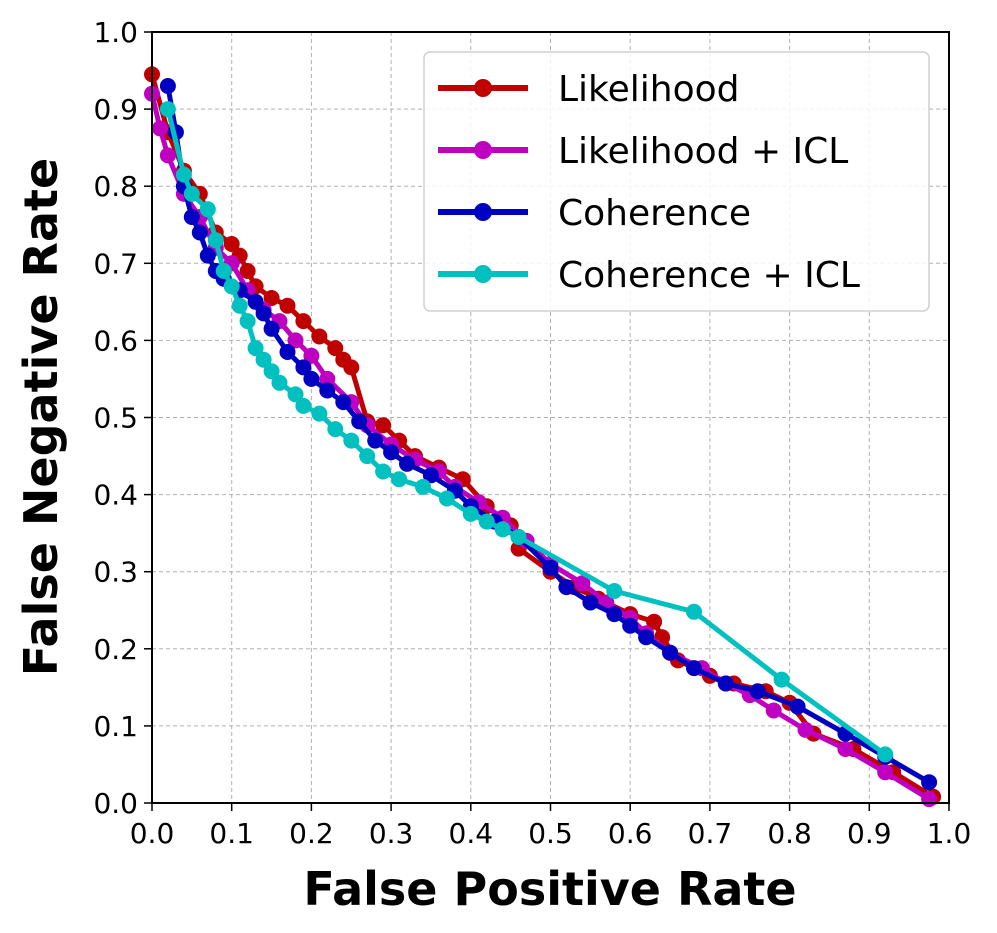 Image resolution: width=997 pixels, height=933 pixels. Describe the element at coordinates (115, 32) in the screenshot. I see `y-tick-label: 1.0` at that location.